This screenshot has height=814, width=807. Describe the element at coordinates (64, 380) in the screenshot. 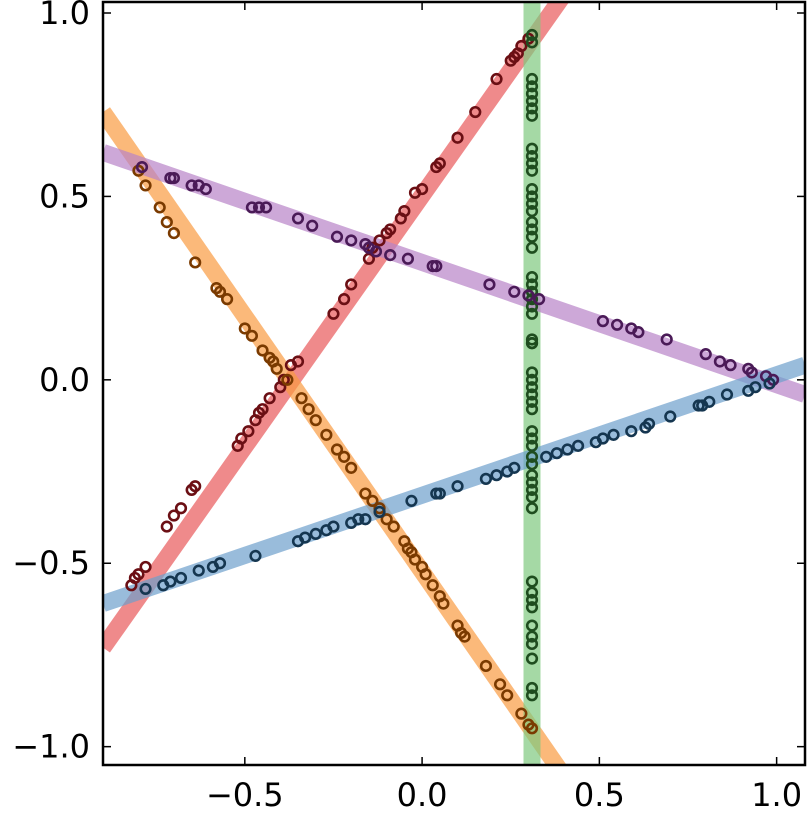

I see `y-tick-label: 0.0` at that location.